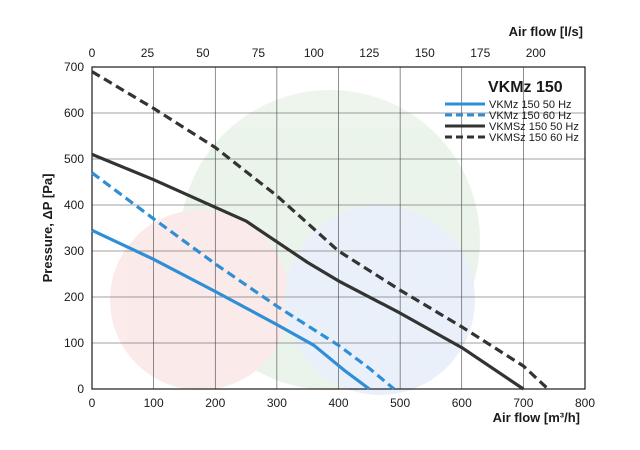  Describe the element at coordinates (369, 53) in the screenshot. I see `x2-tick-label: 125` at that location.